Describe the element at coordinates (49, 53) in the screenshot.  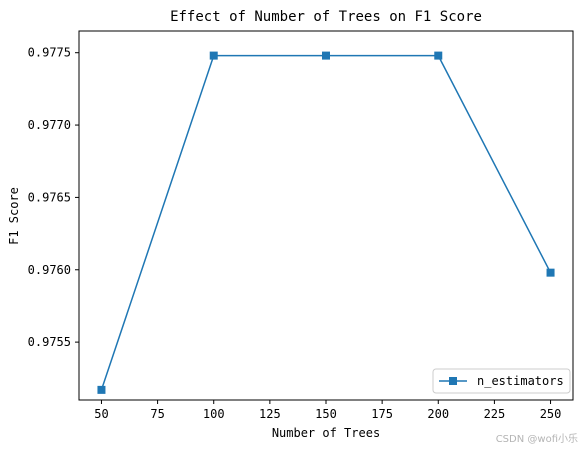
I see `y-tick-label: 0.9775` at that location.